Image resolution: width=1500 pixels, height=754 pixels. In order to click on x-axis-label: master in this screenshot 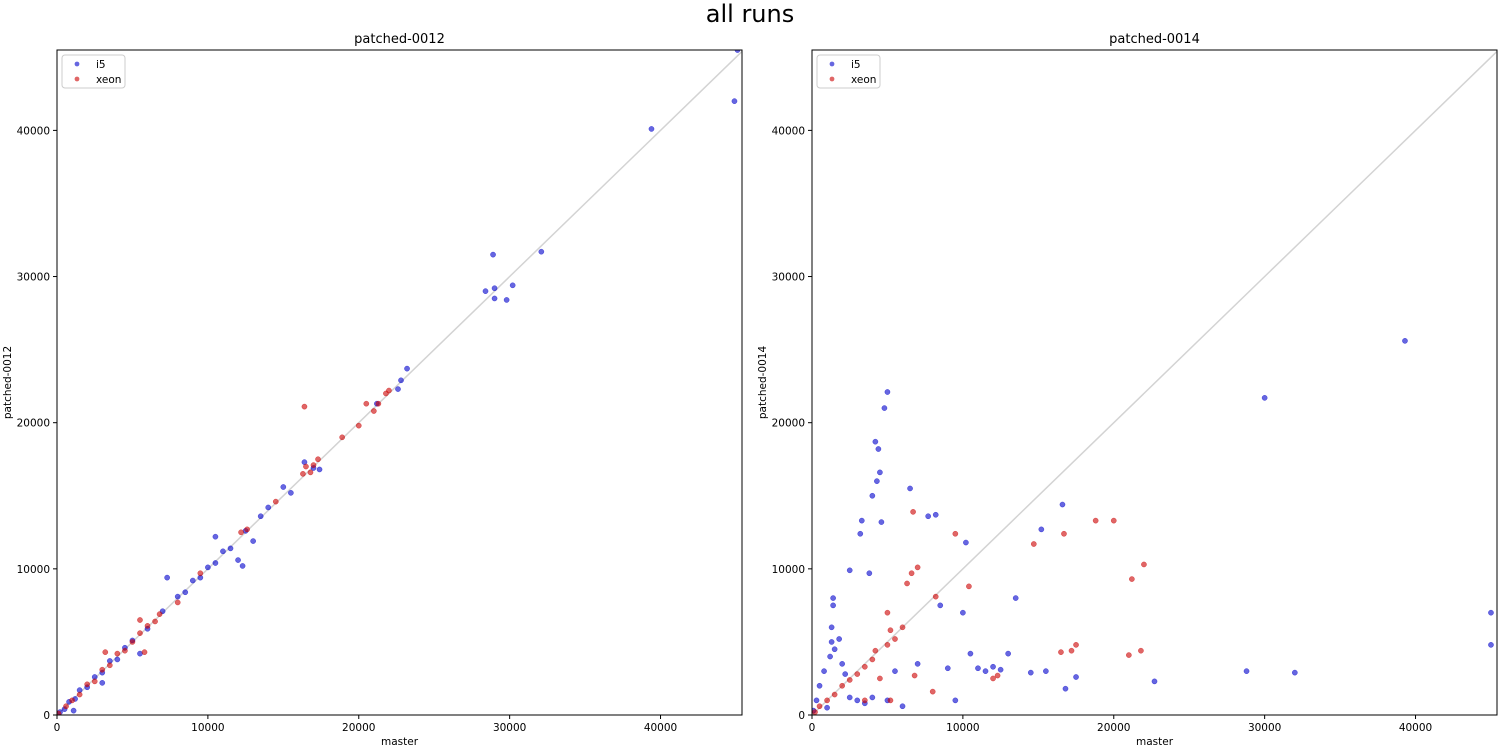, I will do `click(400, 742)`.